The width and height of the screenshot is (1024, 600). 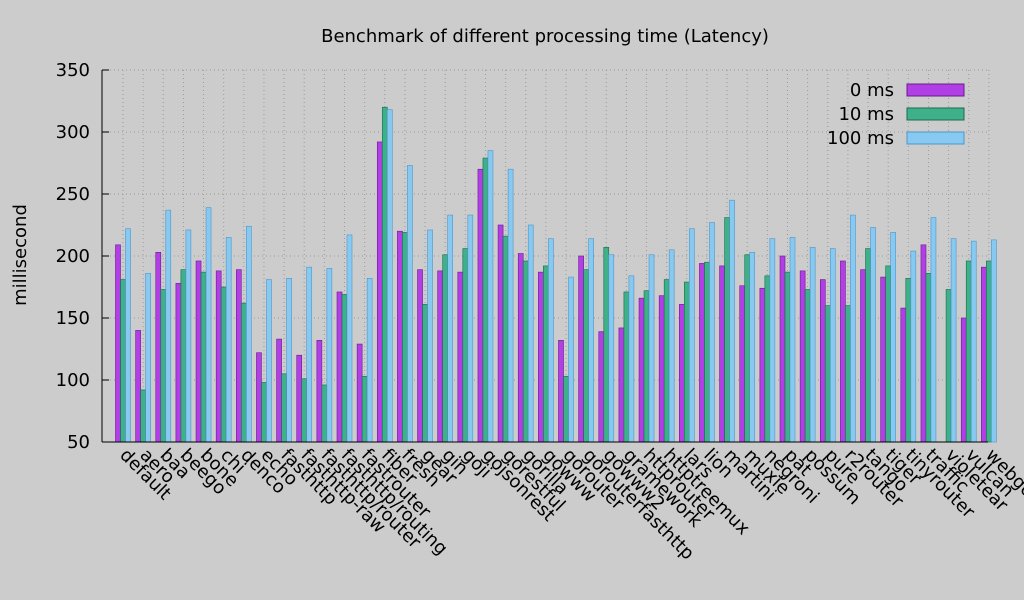 I want to click on y-tick-labels: 50 100 150 200 250 300 350, so click(x=73, y=256).